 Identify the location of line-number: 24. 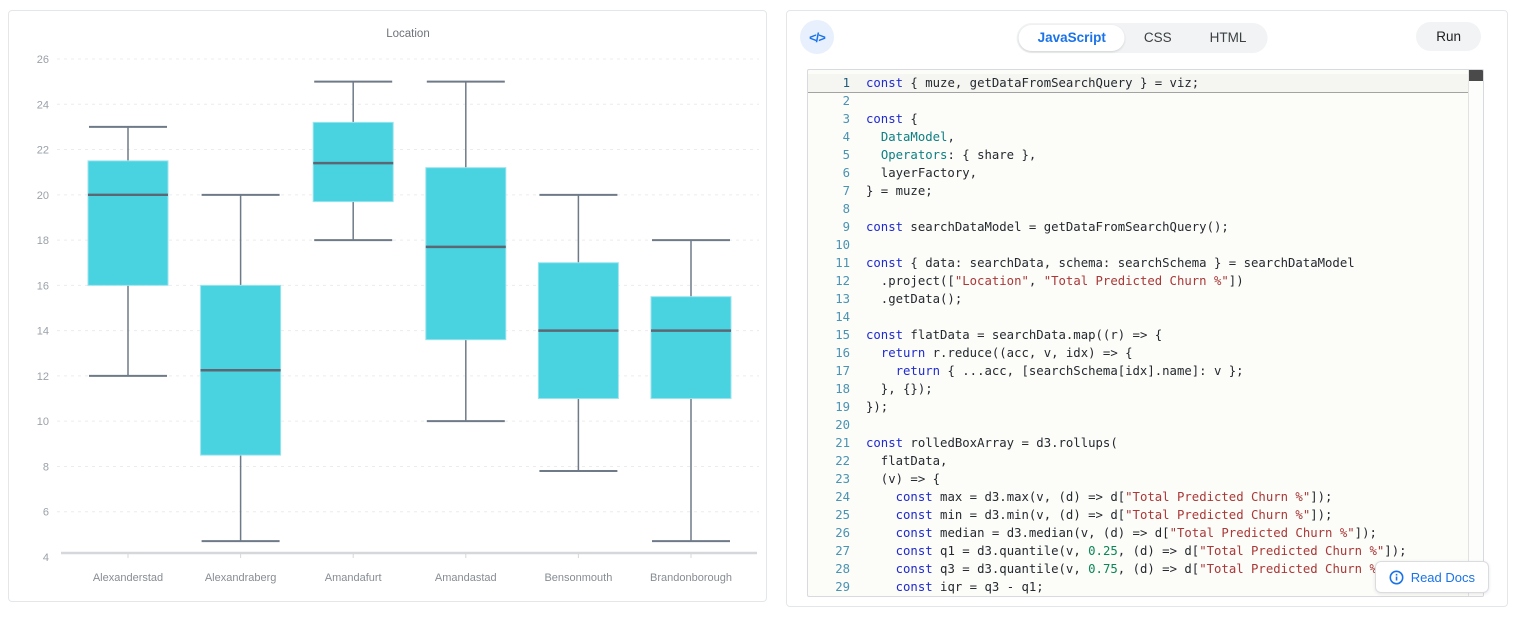
(842, 497).